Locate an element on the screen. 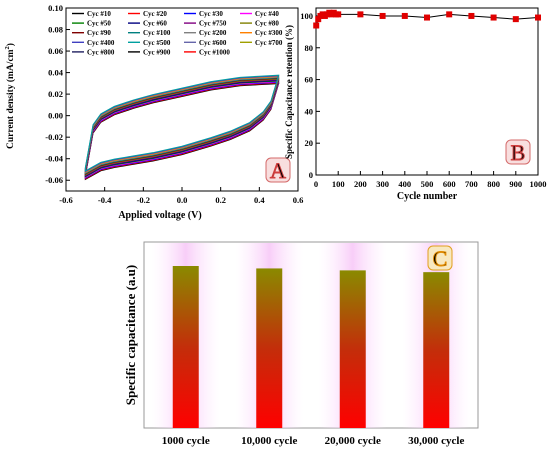  panel-c-y-axis-label: Specific capacitance (a.u) is located at coordinates (130, 335).